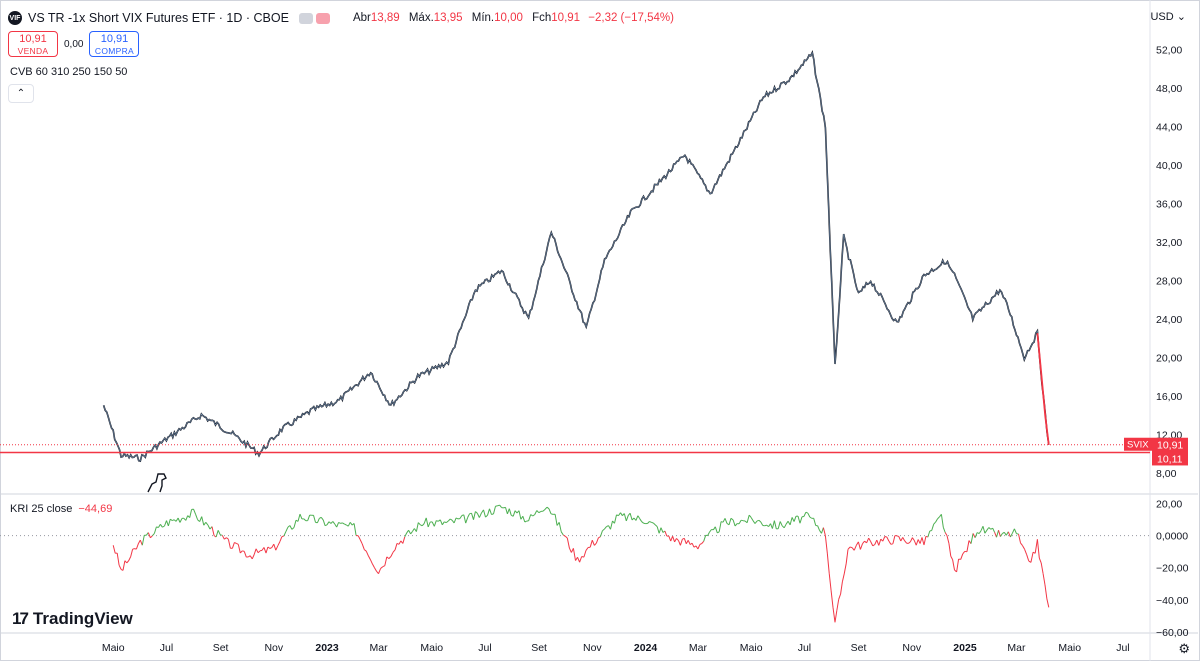 This screenshot has width=1200, height=661. I want to click on symbol-logo: VIF, so click(15, 18).